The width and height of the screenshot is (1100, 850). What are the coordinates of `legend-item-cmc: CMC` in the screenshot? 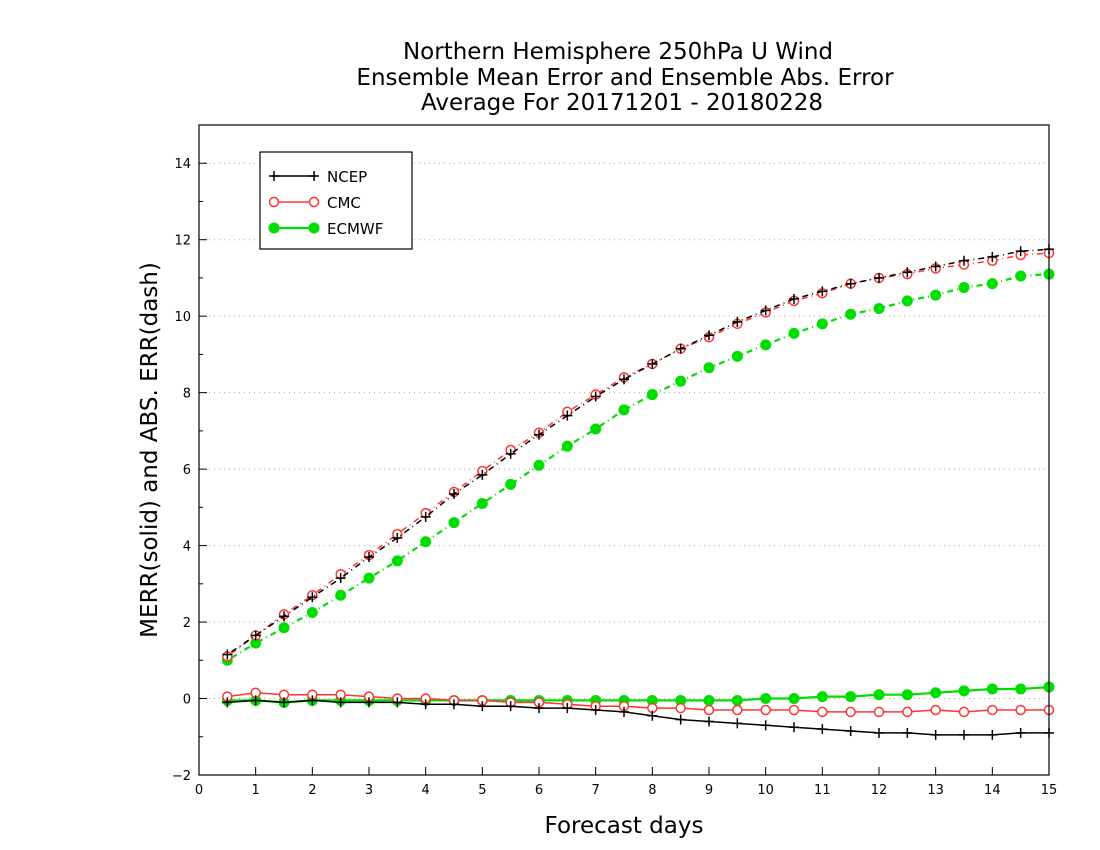 It's located at (314, 203).